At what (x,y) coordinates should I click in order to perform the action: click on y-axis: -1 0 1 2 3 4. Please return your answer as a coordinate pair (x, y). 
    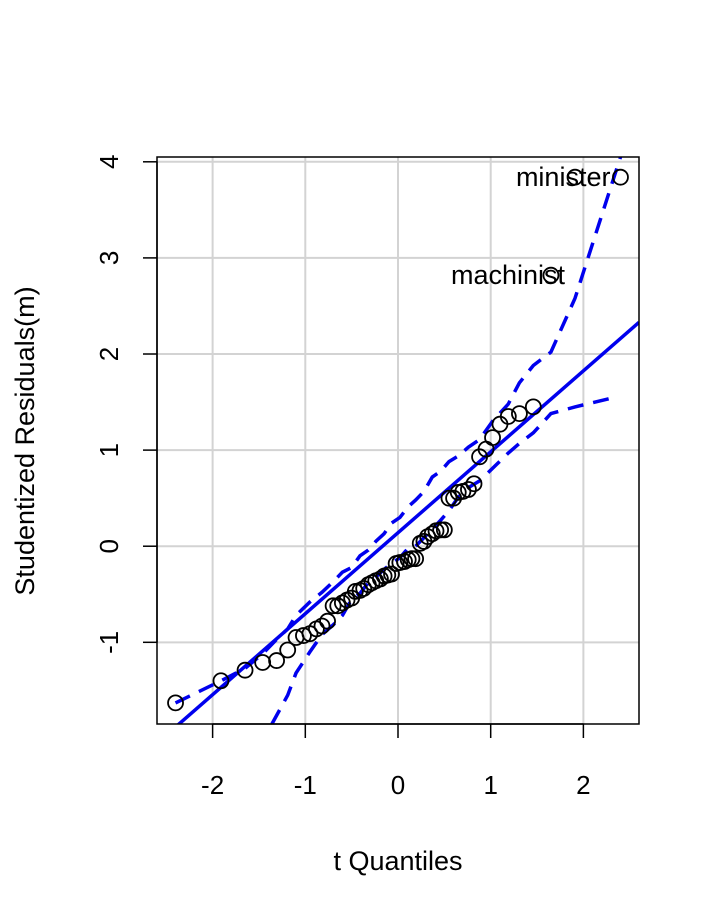
    Looking at the image, I should click on (126, 404).